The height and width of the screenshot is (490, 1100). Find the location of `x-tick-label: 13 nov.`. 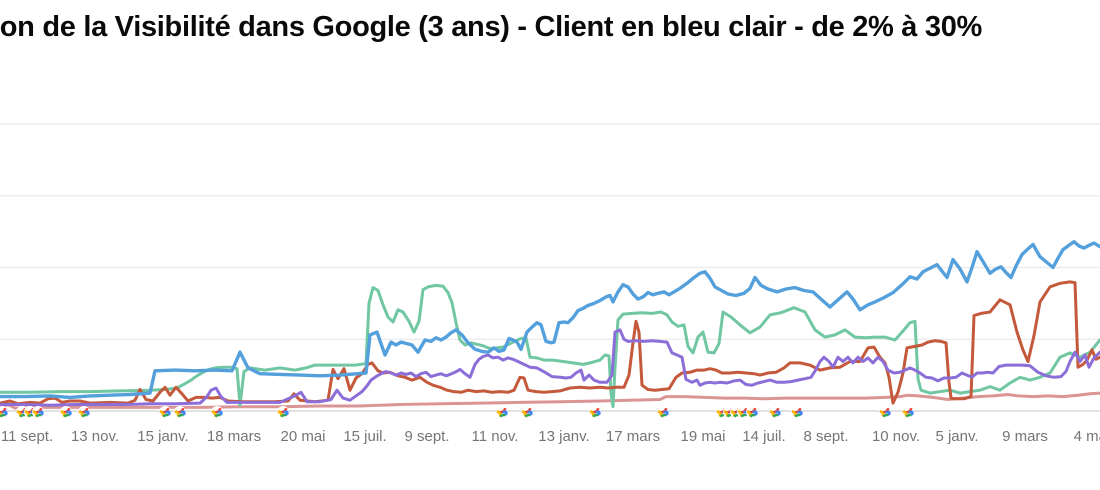

x-tick-label: 13 nov. is located at coordinates (95, 436).